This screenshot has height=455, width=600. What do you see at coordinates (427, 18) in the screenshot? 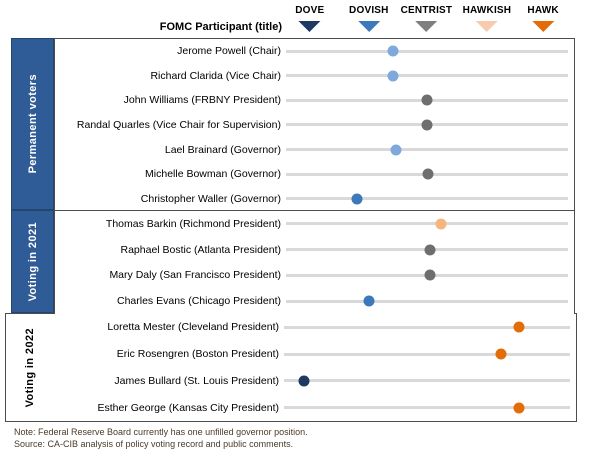
I see `scale-category-centrist: CENTRIST` at bounding box center [427, 18].